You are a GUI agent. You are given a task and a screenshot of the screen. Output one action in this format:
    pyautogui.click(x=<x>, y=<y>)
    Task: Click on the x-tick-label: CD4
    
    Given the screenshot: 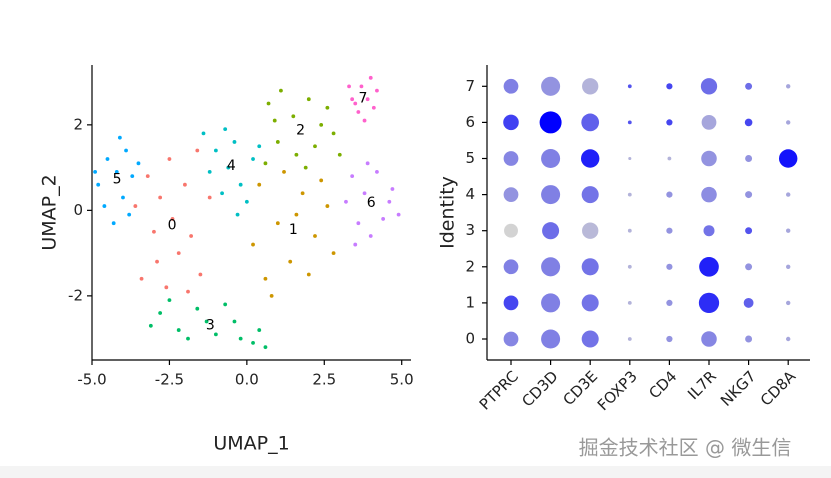 What is the action you would take?
    pyautogui.click(x=662, y=384)
    